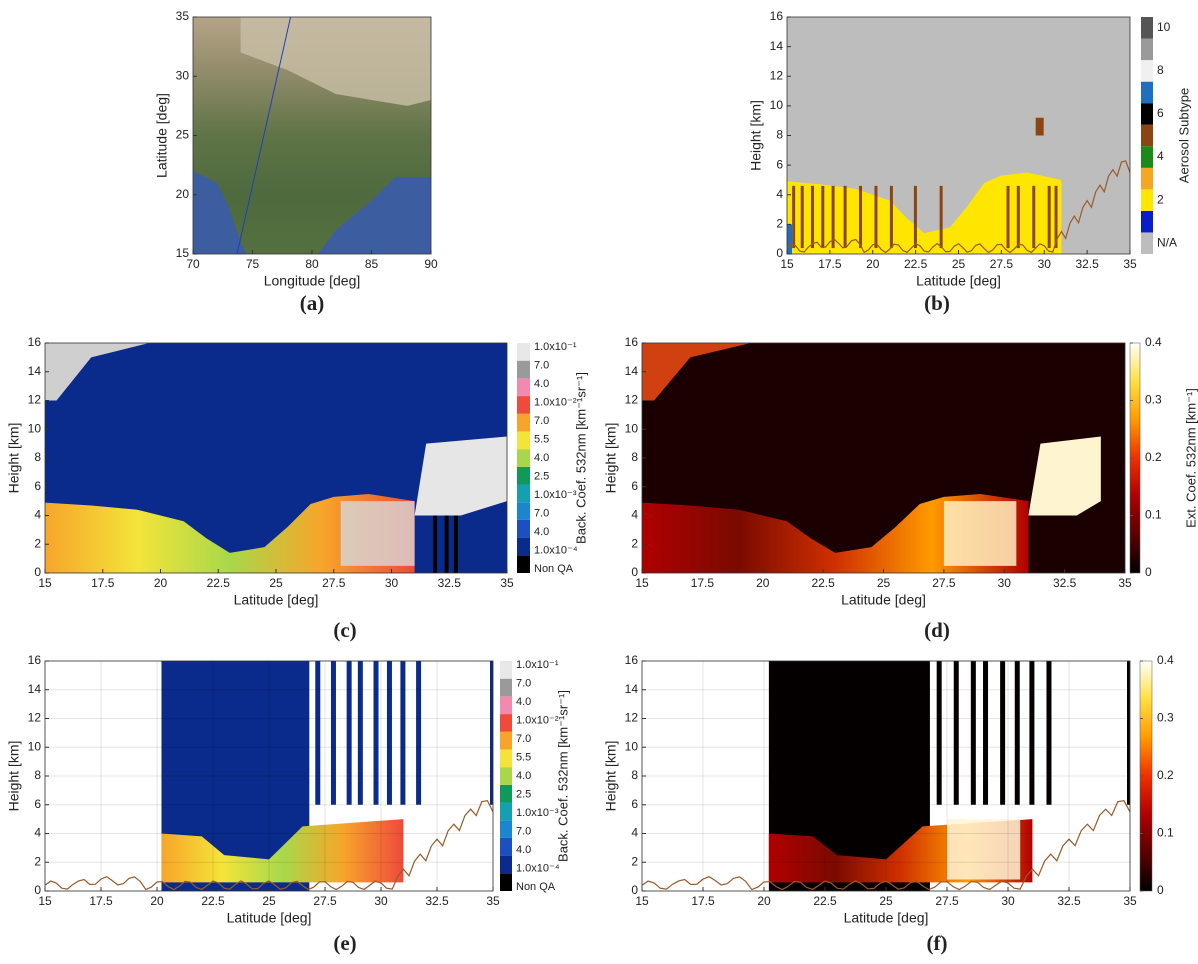  I want to click on colorbar-tick-label: 4.0, so click(541, 458).